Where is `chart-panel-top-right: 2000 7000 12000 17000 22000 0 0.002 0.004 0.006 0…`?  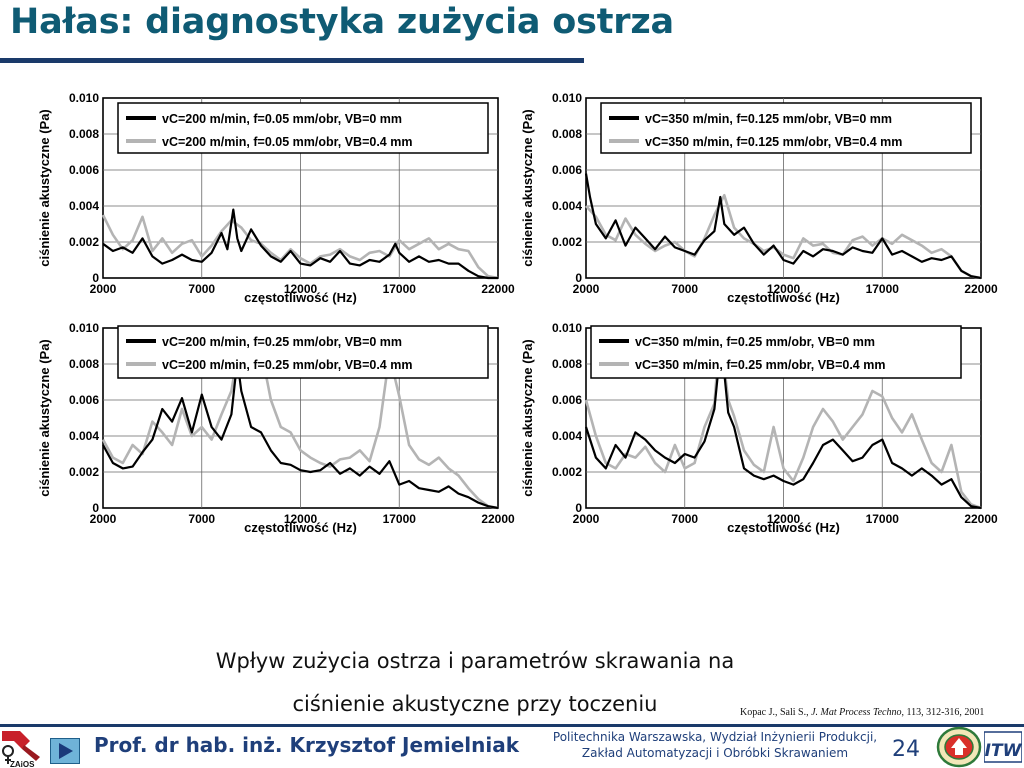 chart-panel-top-right: 2000 7000 12000 17000 22000 0 0.002 0.004 0.006 0… is located at coordinates (758, 197).